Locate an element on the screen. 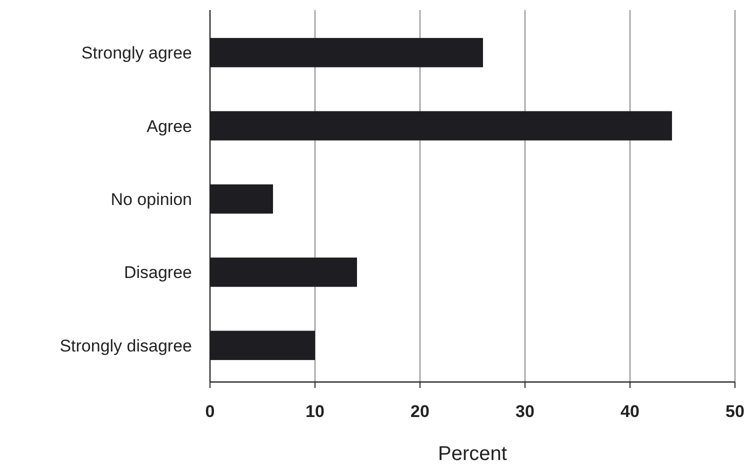  y-tick-label: Strongly disagree is located at coordinates (126, 346).